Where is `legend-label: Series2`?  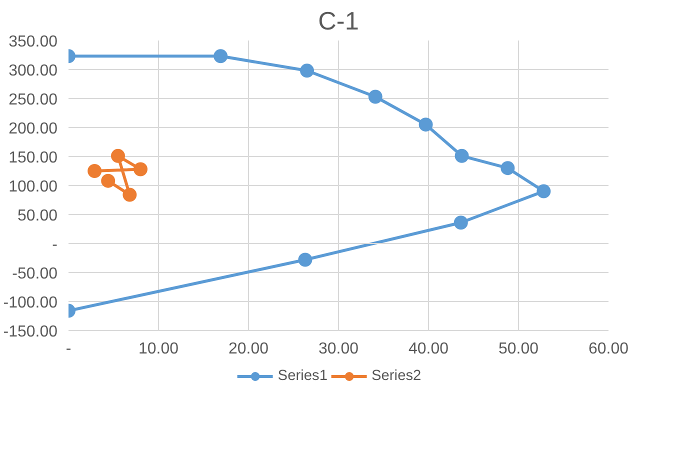
legend-label: Series2 is located at coordinates (397, 376).